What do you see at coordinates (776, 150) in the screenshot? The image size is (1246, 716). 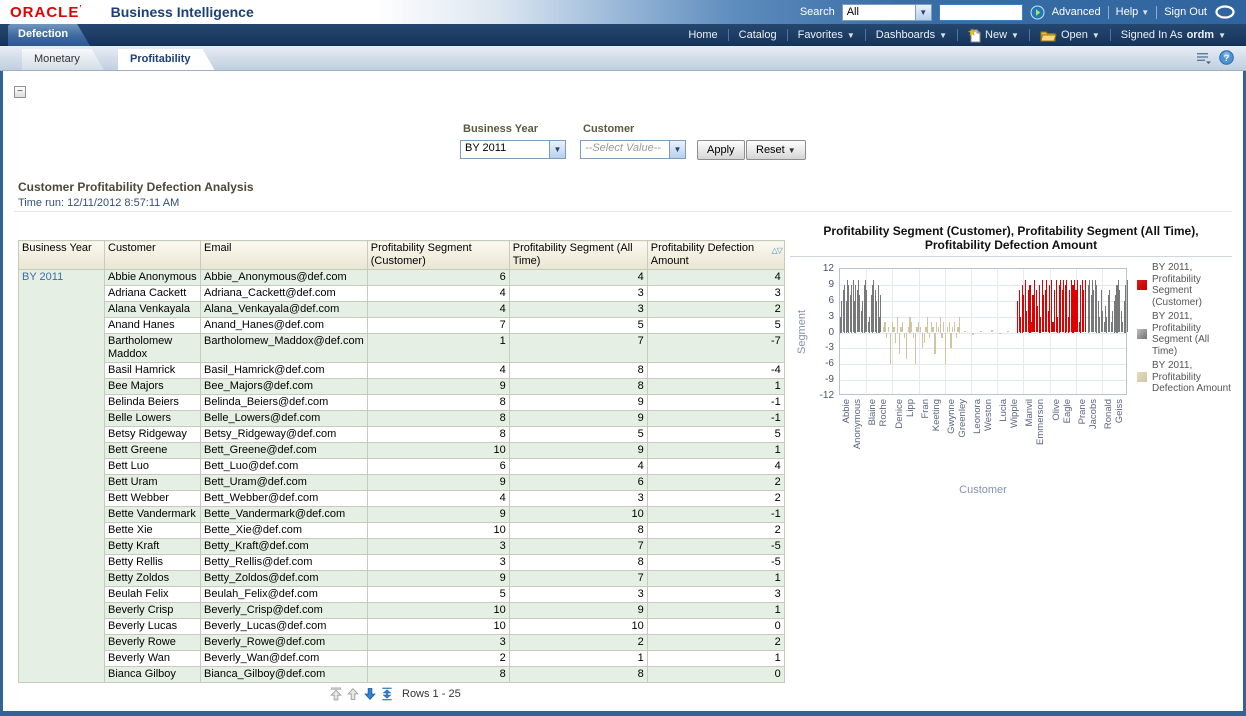 I see `reset-button: Reset ▼` at bounding box center [776, 150].